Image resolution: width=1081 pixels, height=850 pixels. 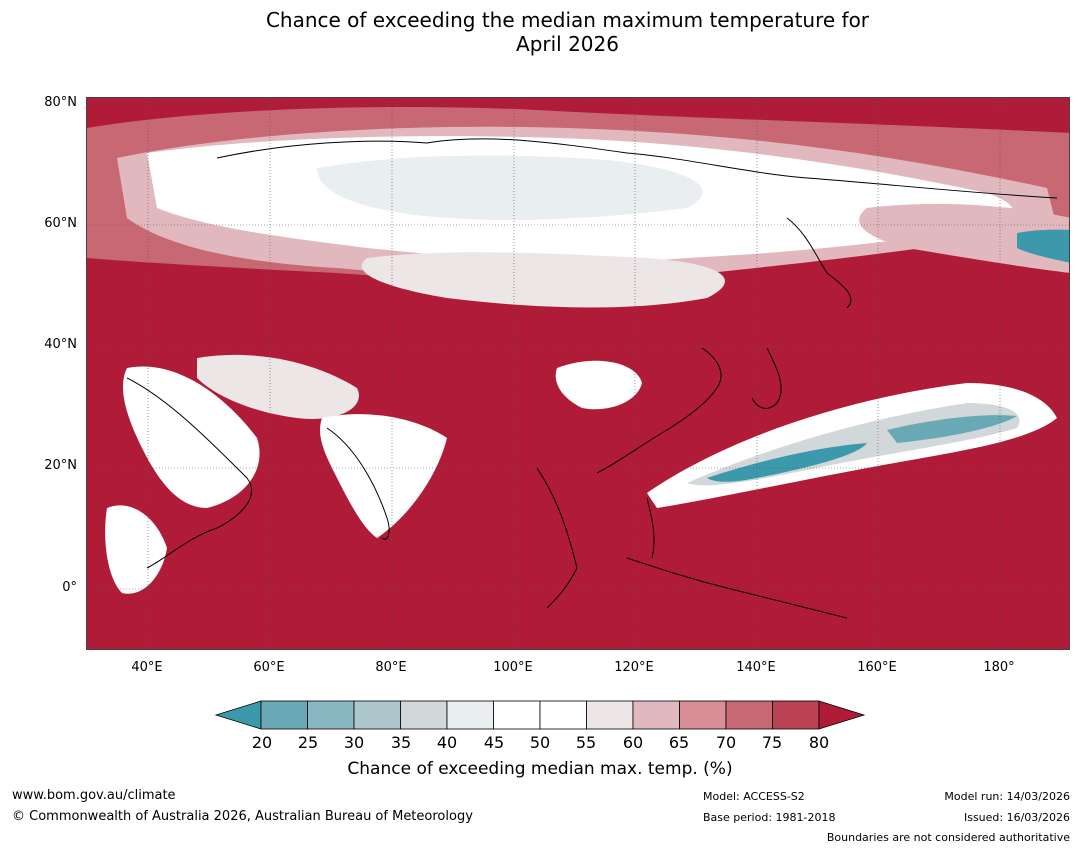 What do you see at coordinates (401, 742) in the screenshot?
I see `colorbar-tick: 35` at bounding box center [401, 742].